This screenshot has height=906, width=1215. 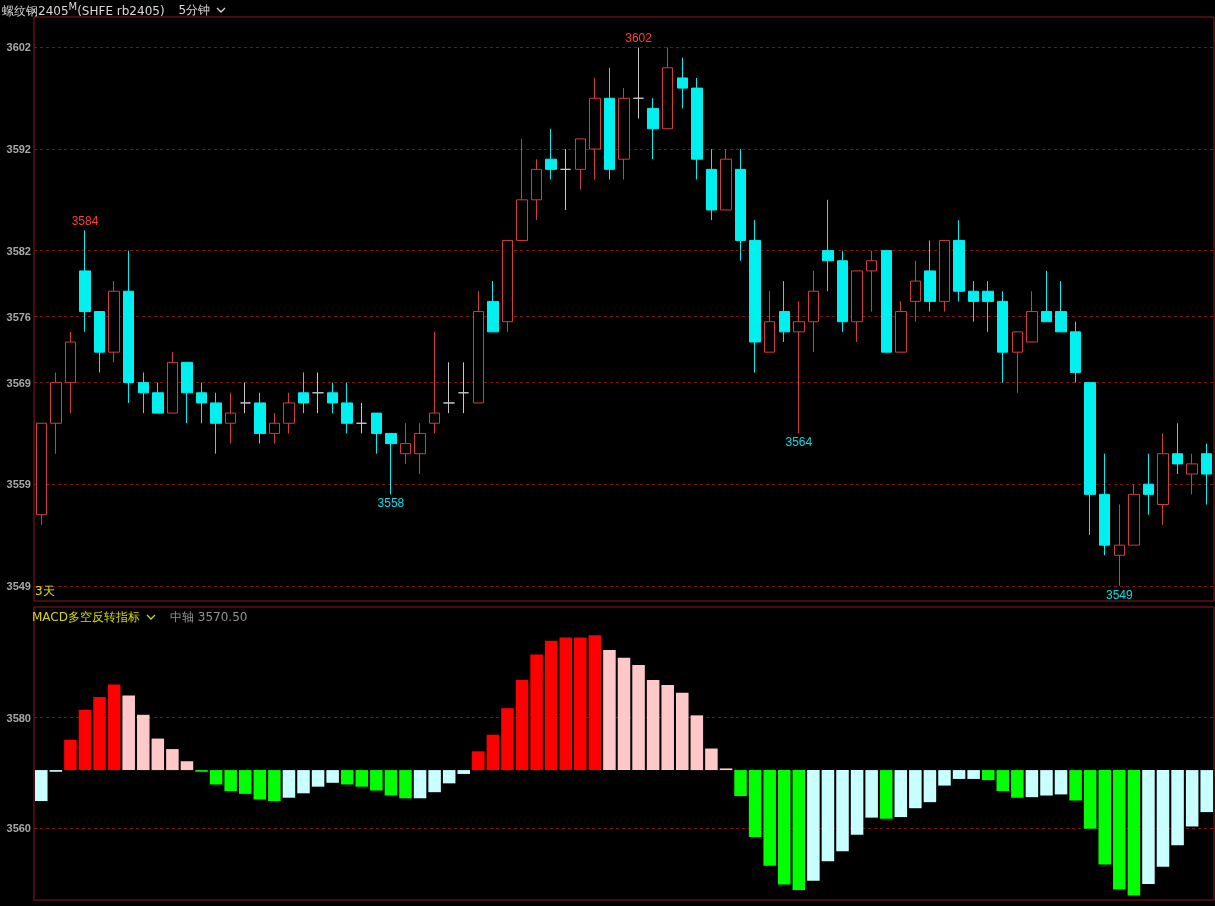 What do you see at coordinates (391, 503) in the screenshot?
I see `annotation: 3558` at bounding box center [391, 503].